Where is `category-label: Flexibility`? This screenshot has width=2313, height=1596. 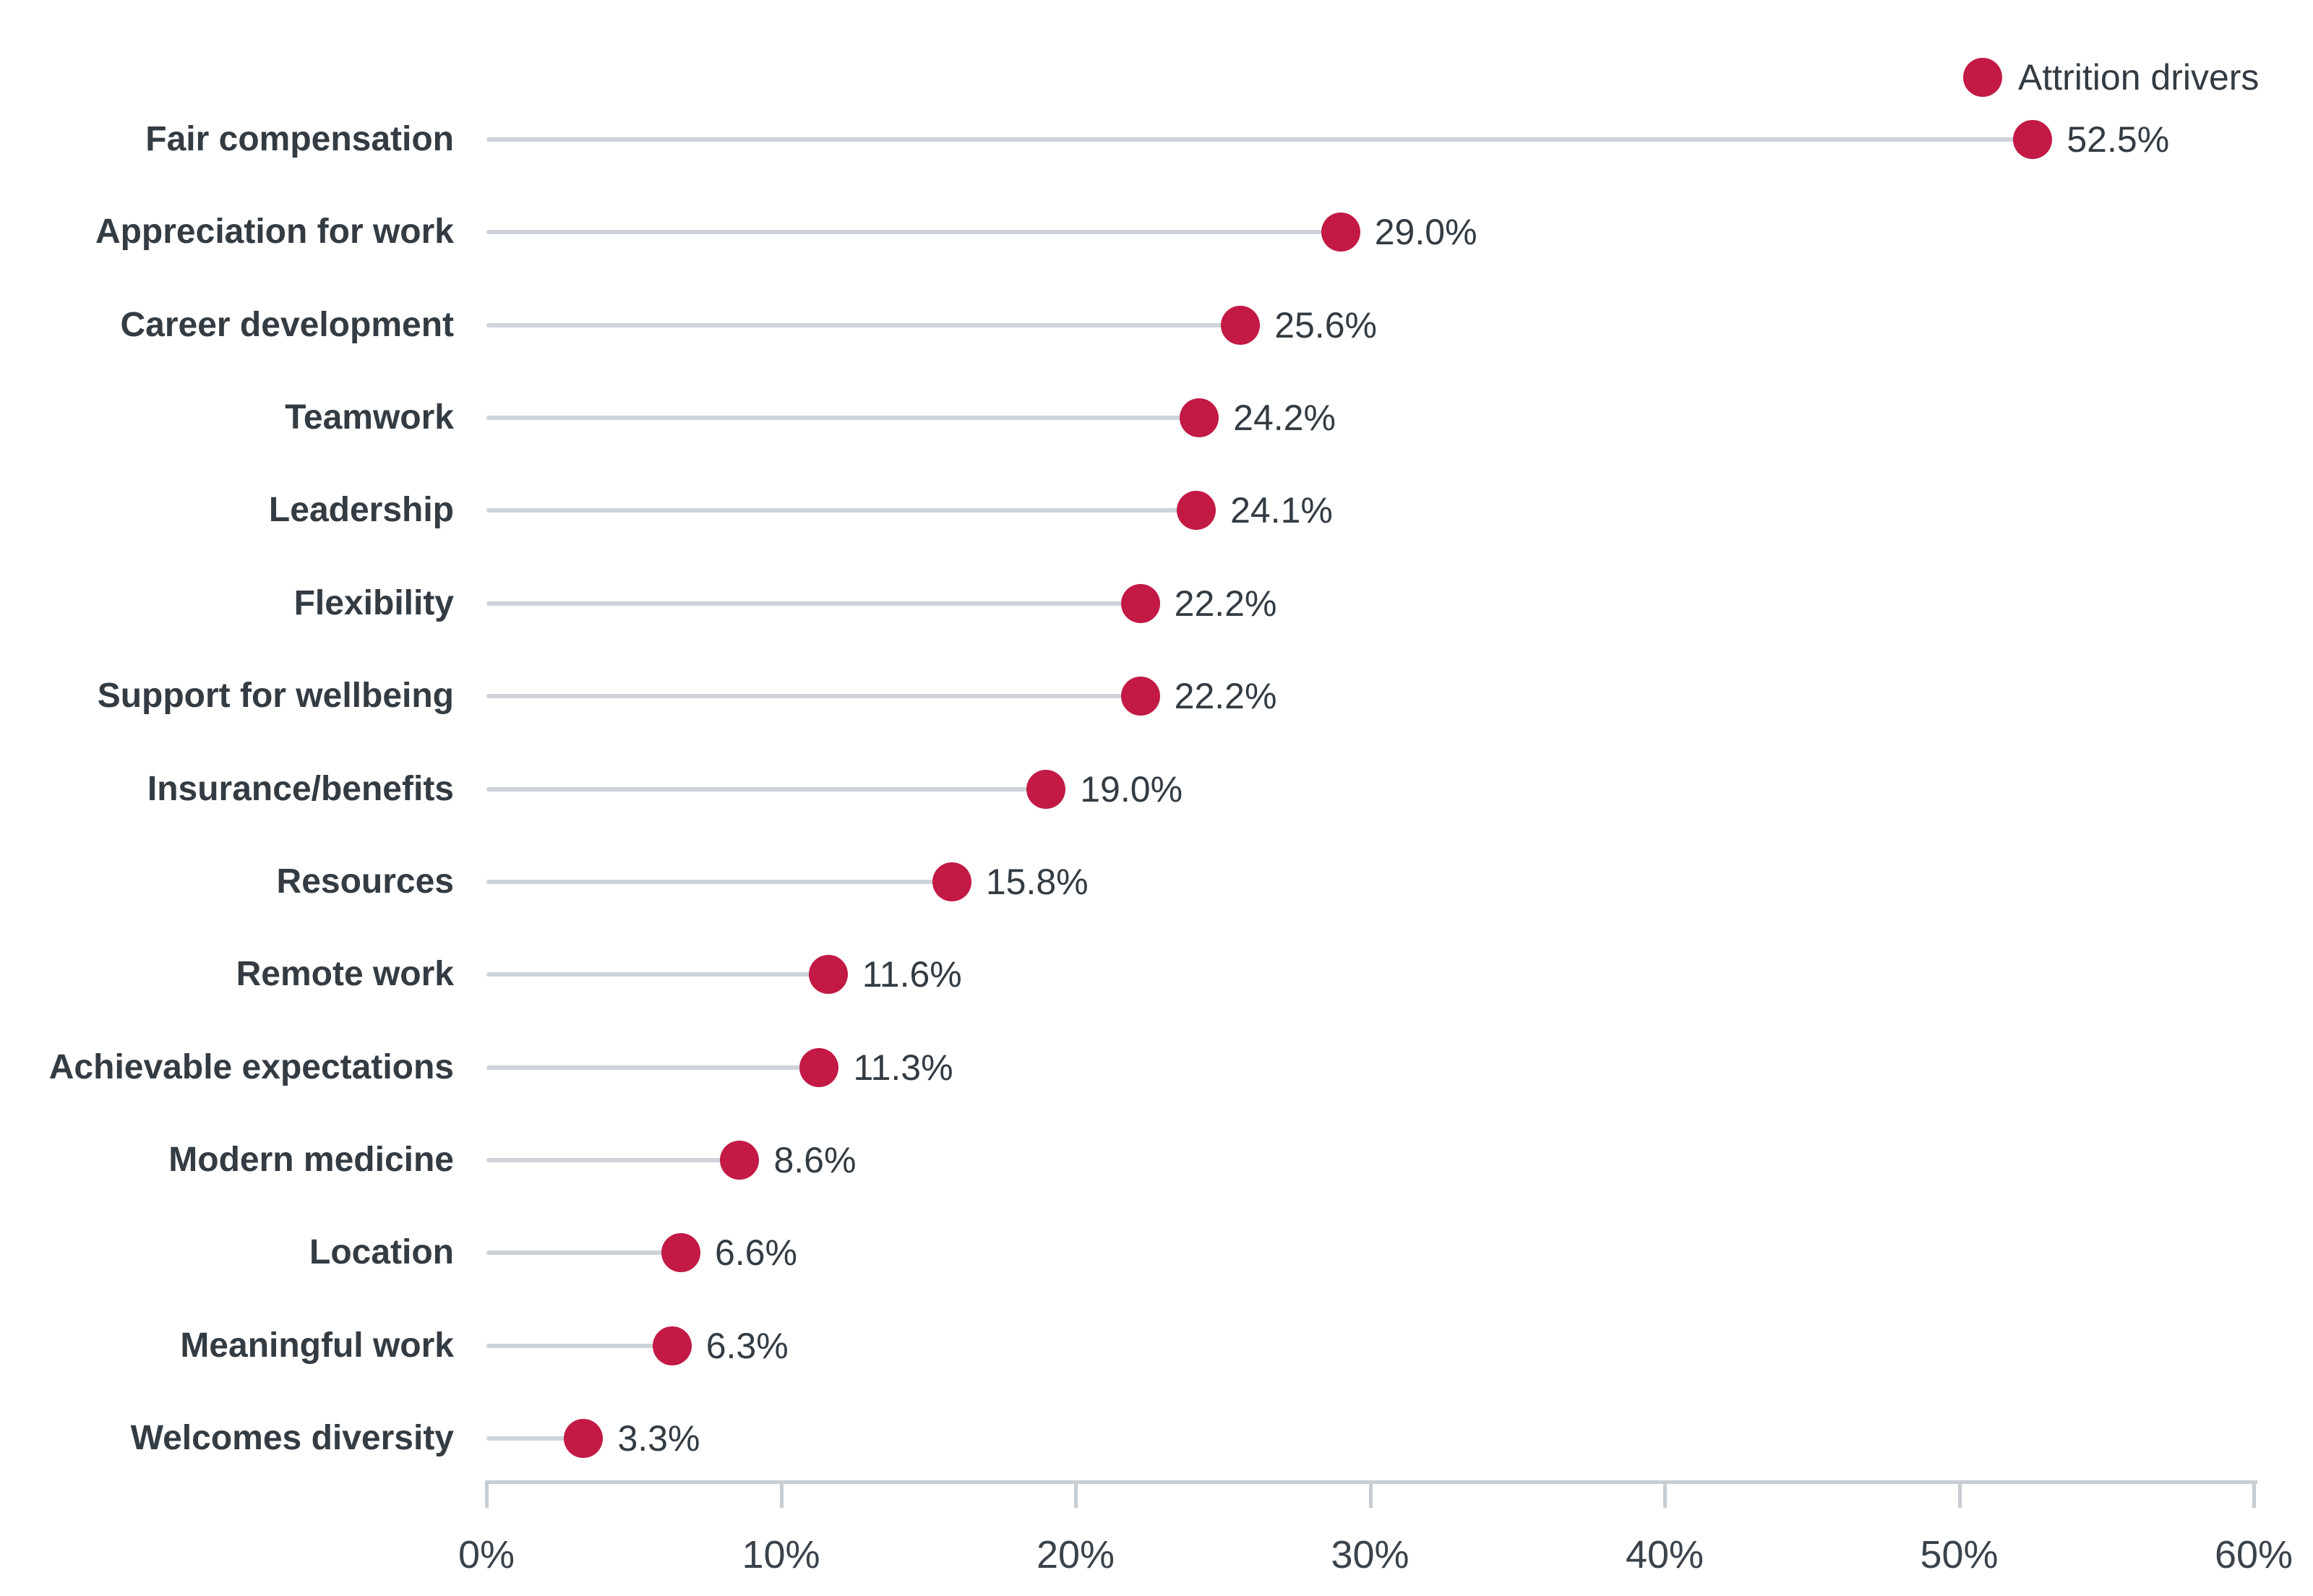
category-label: Flexibility is located at coordinates (373, 602).